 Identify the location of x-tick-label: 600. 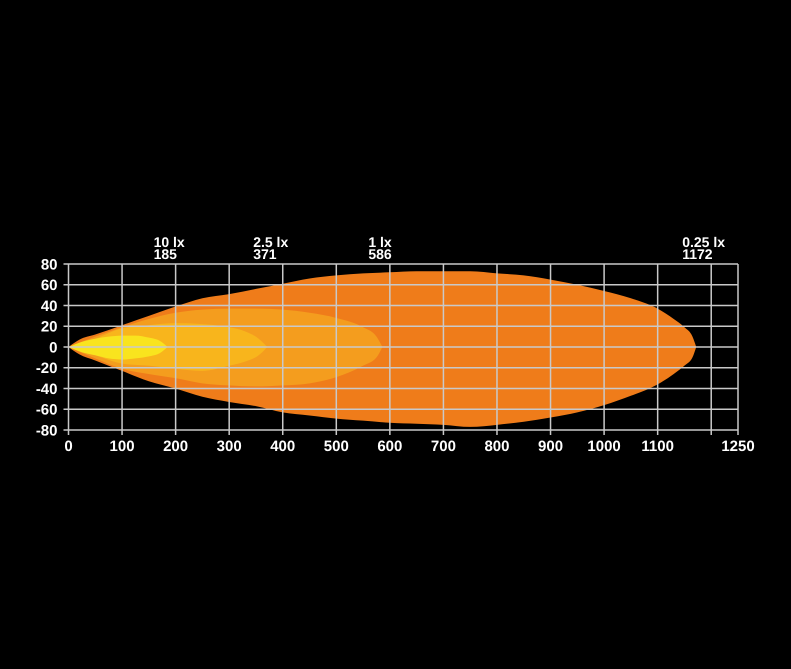
(389, 446).